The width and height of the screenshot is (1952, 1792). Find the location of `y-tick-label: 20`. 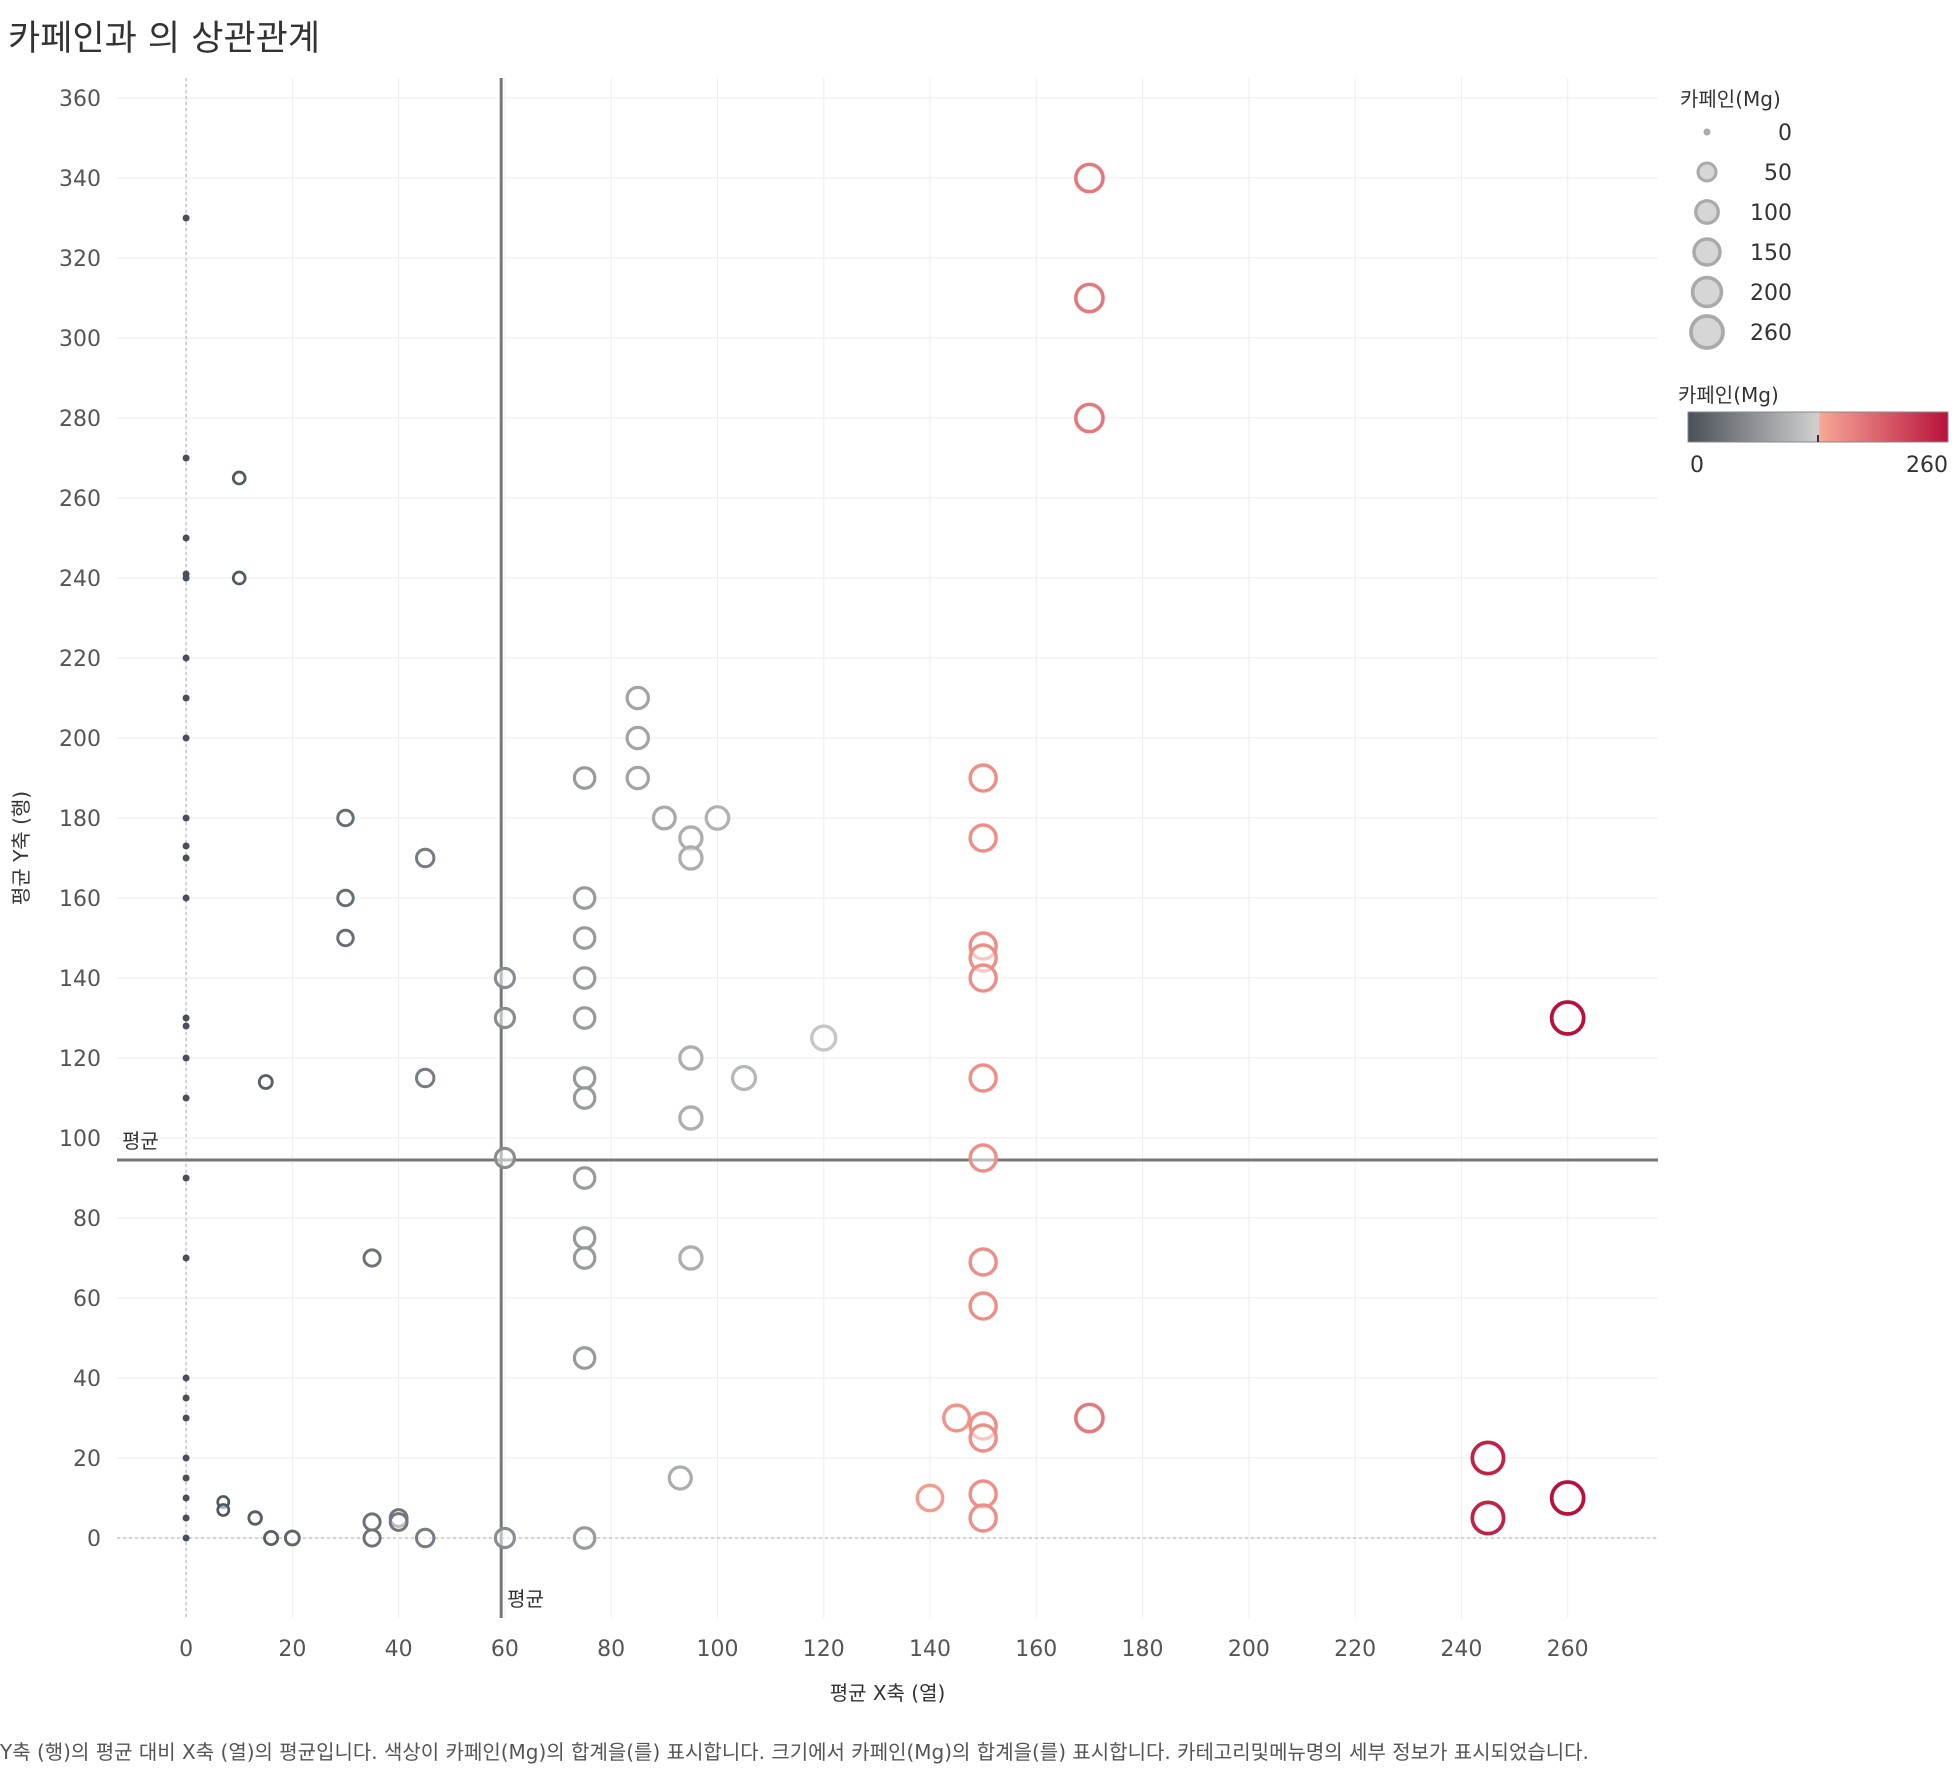

y-tick-label: 20 is located at coordinates (87, 1459).